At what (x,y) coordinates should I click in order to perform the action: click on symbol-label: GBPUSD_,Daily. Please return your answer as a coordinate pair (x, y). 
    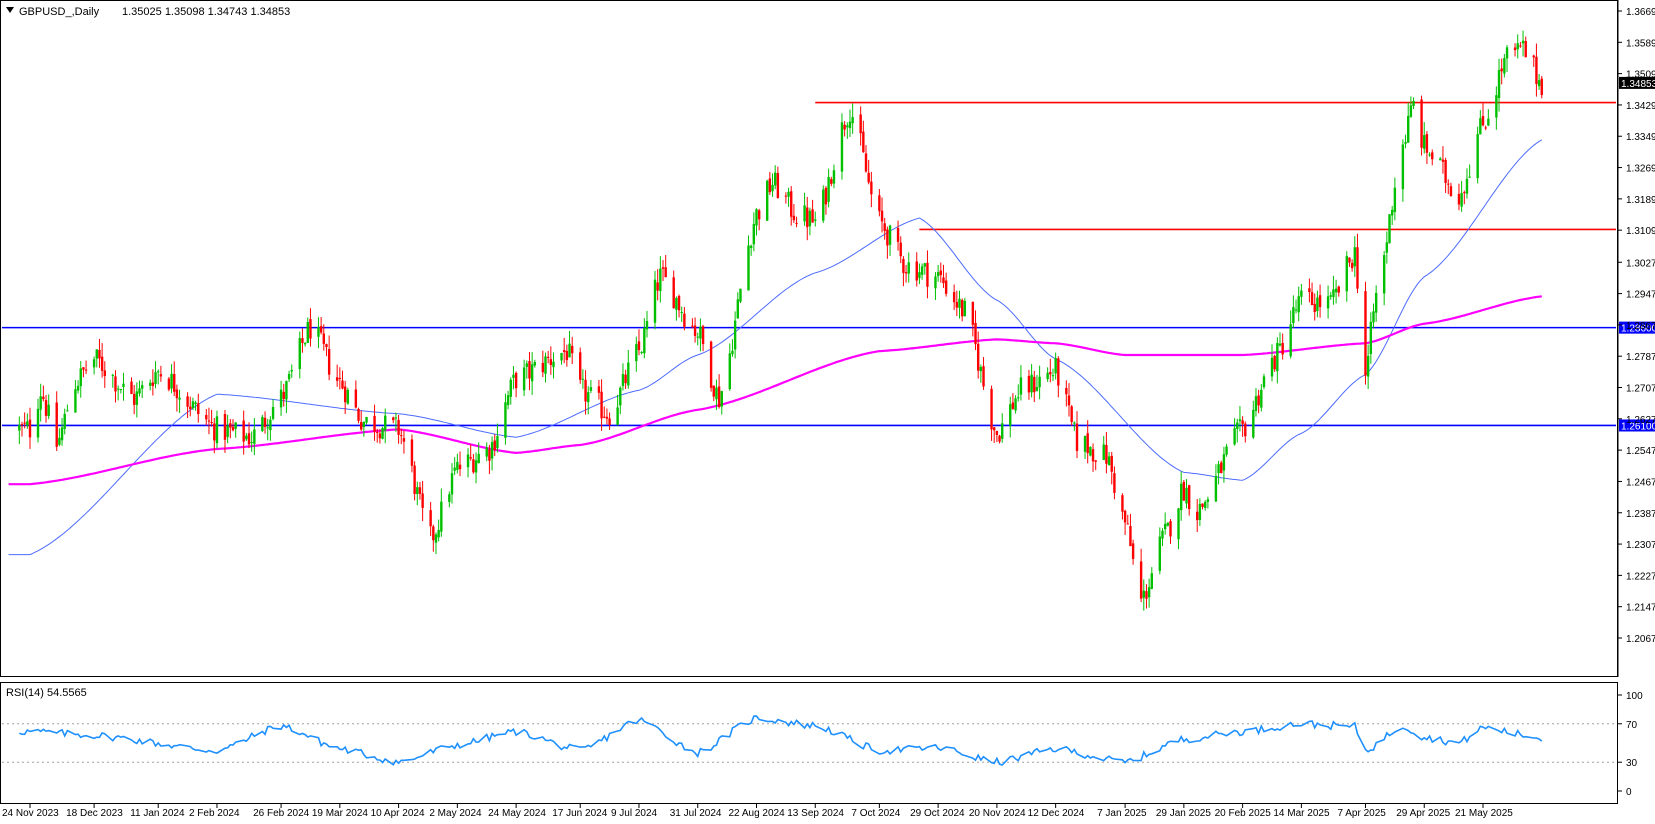
    Looking at the image, I should click on (59, 12).